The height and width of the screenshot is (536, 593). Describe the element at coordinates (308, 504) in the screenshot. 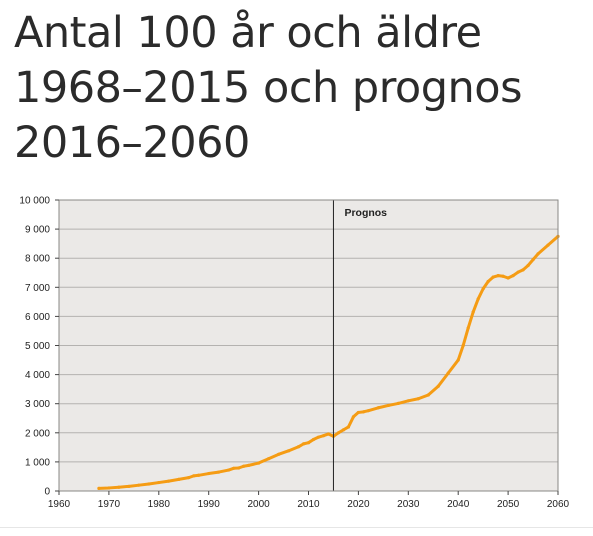

I see `x-tick-label: 2010` at that location.